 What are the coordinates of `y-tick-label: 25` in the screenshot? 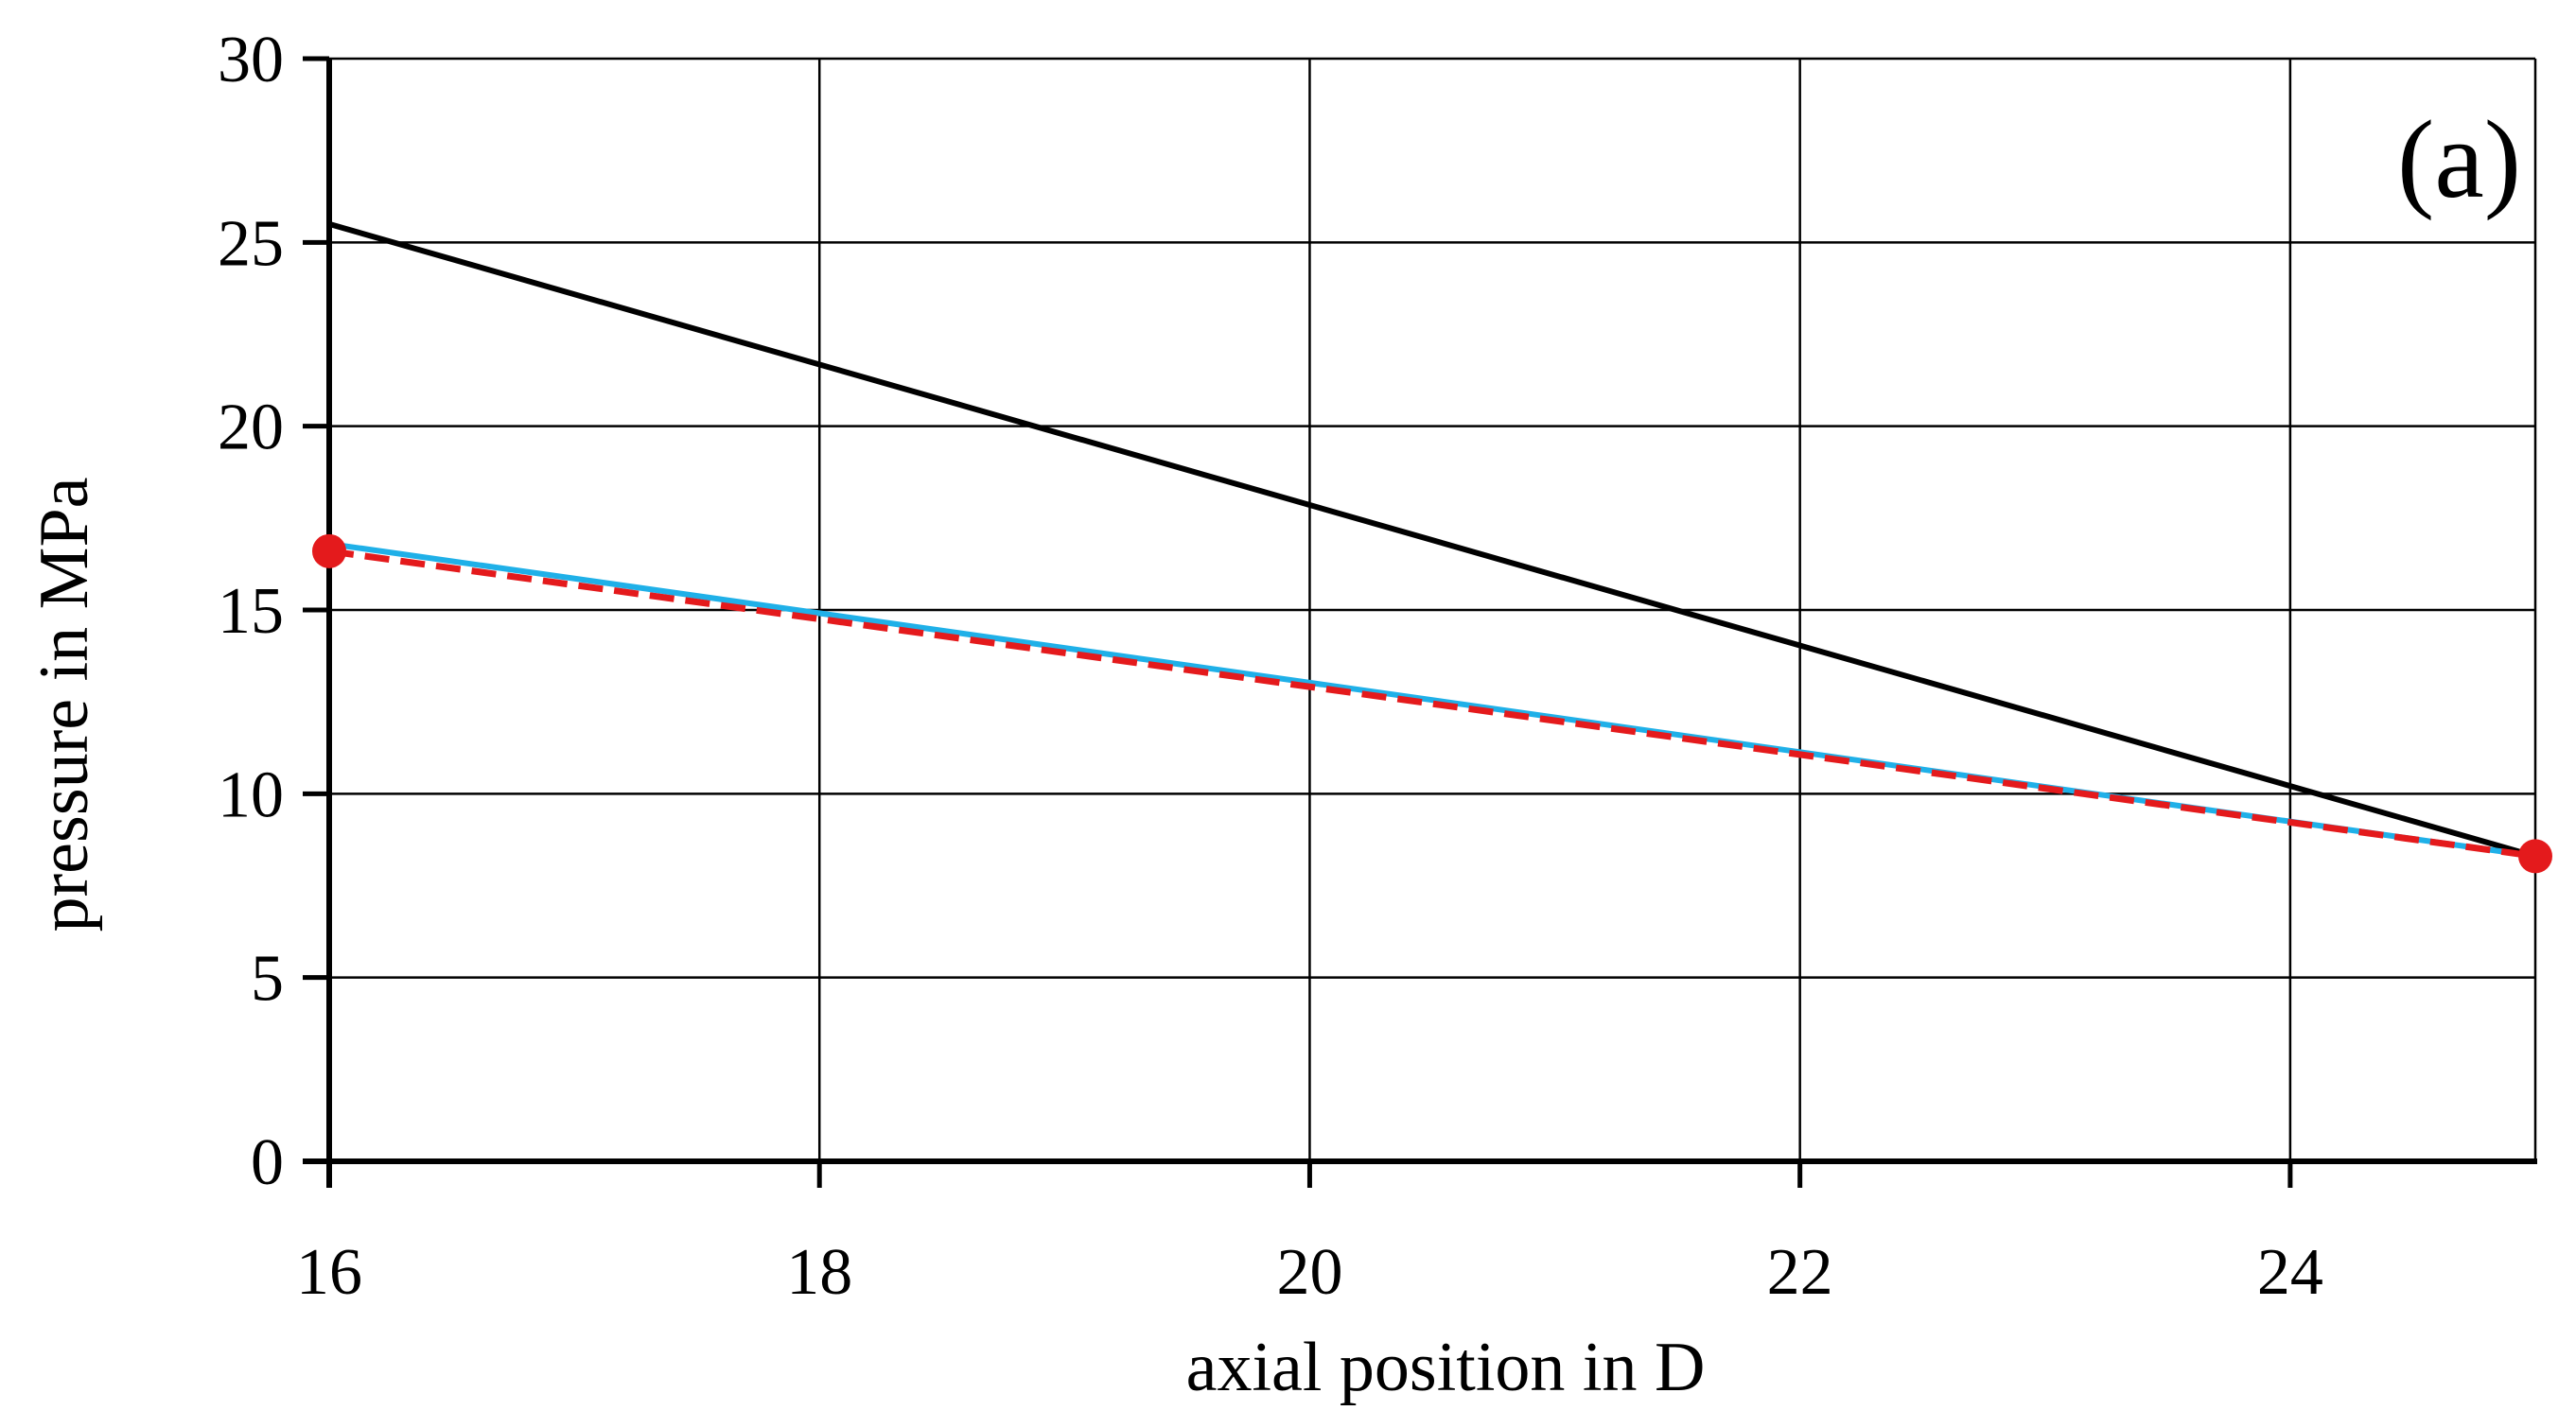 It's located at (251, 244).